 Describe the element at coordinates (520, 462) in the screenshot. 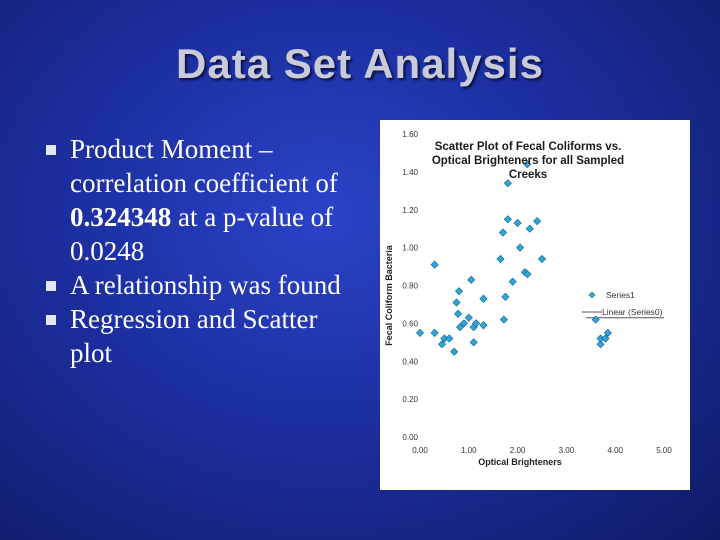

I see `x-axis-label: Optical Brighteners` at that location.